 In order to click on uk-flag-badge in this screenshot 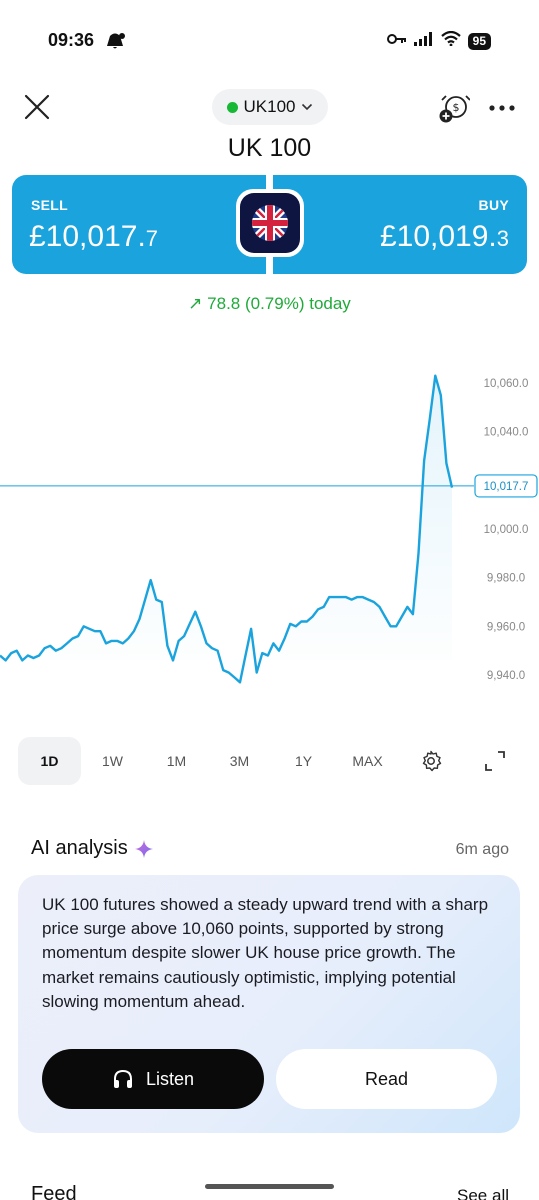, I will do `click(270, 223)`.